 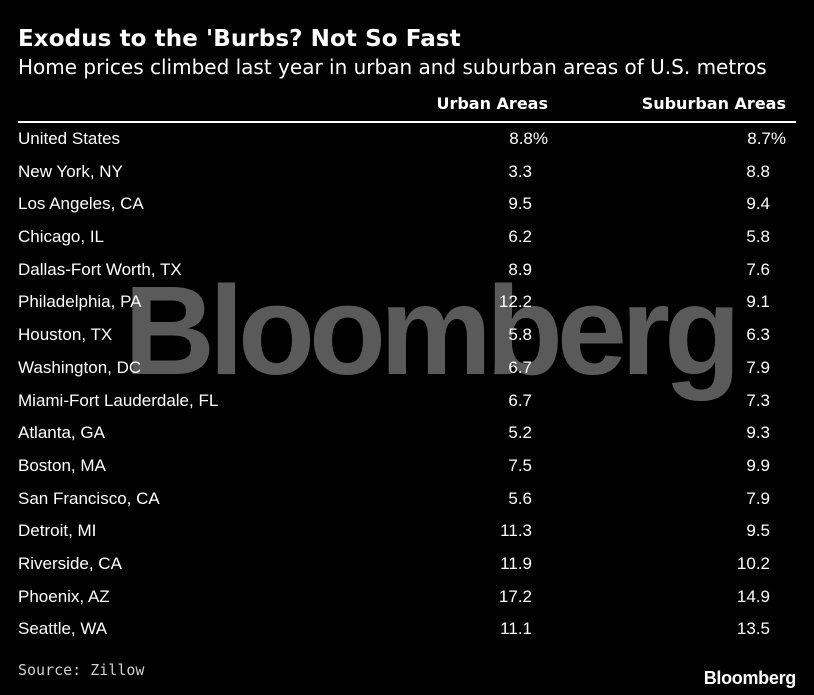 What do you see at coordinates (239, 39) in the screenshot?
I see `chart-title: Exodus to the 'Burbs? Not So Fast` at bounding box center [239, 39].